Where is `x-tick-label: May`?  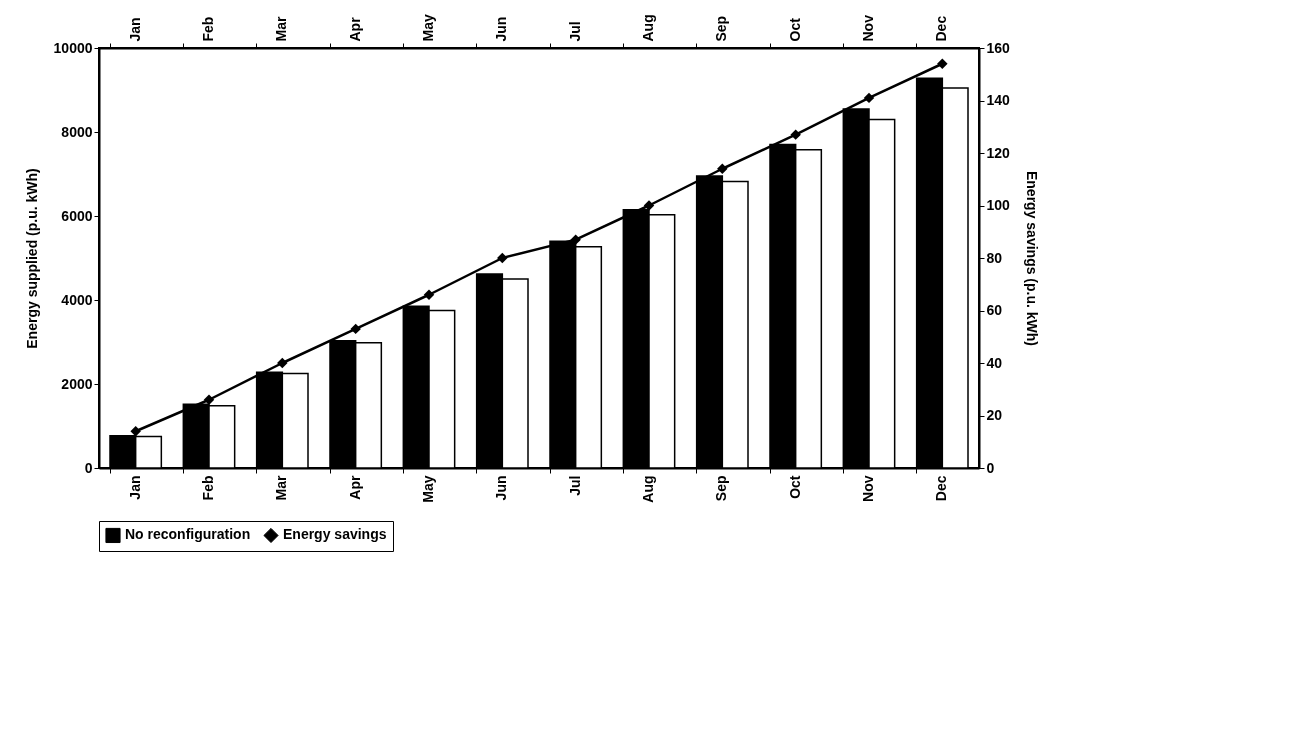 x-tick-label: May is located at coordinates (428, 489).